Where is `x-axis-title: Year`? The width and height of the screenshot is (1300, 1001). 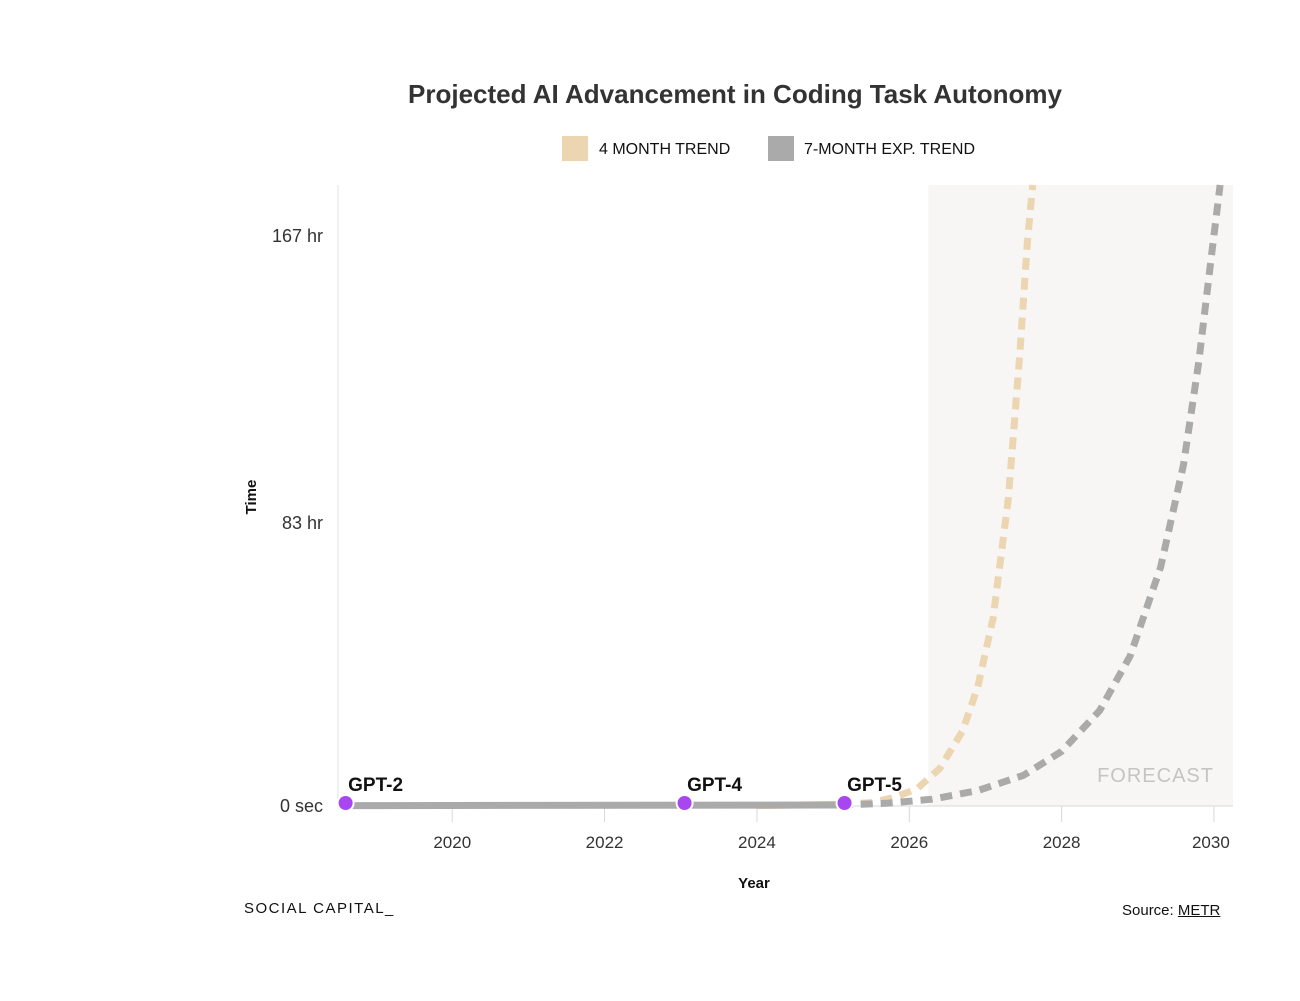
x-axis-title: Year is located at coordinates (754, 883).